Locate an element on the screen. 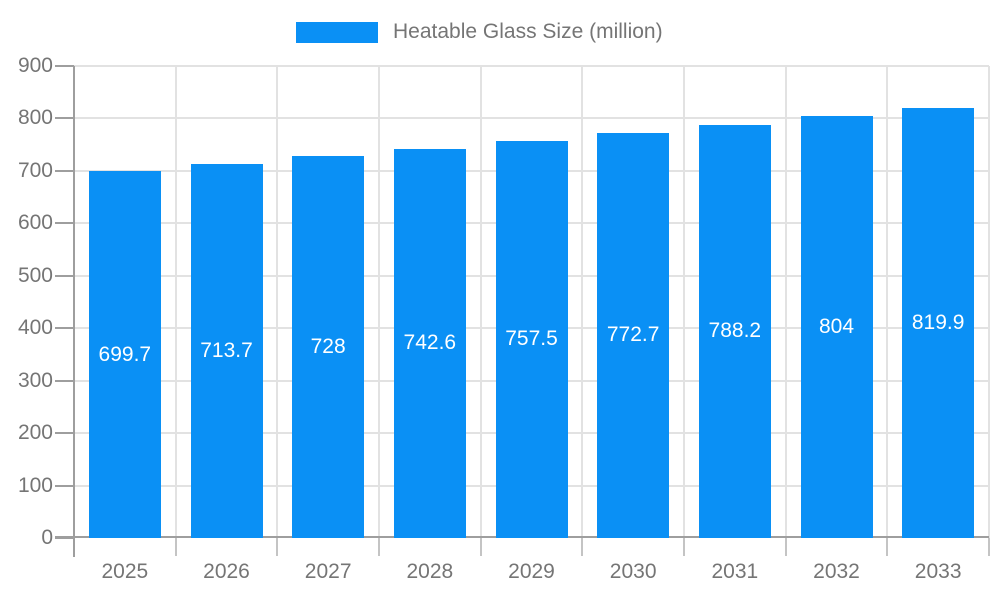 The height and width of the screenshot is (600, 1000). y-axis-label-700: 700 is located at coordinates (35, 170).